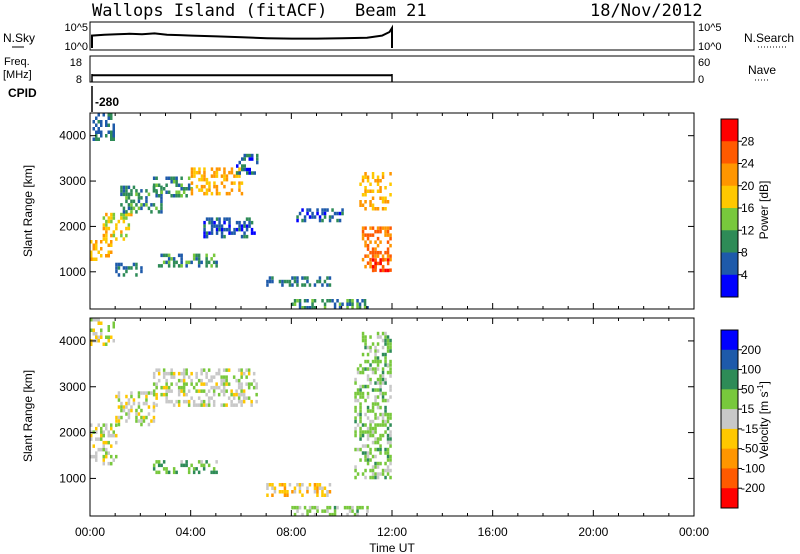  What do you see at coordinates (646, 11) in the screenshot?
I see `date-label: 18/Nov/2012` at bounding box center [646, 11].